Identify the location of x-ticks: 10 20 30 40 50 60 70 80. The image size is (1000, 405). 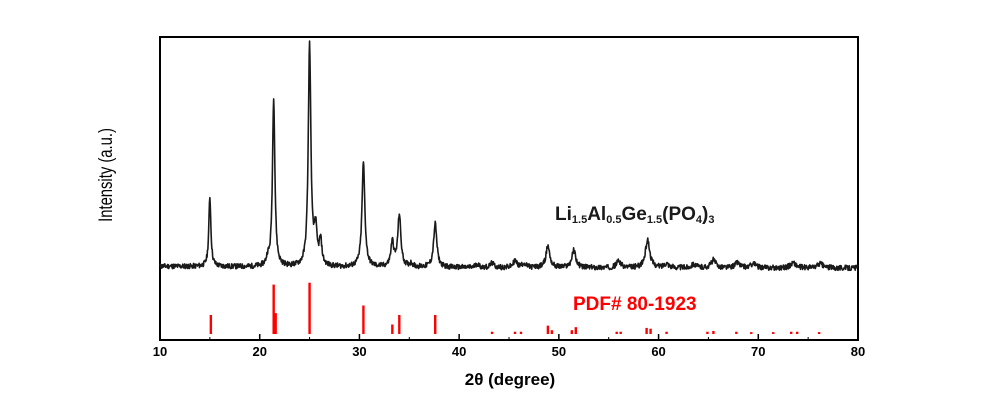
(509, 346).